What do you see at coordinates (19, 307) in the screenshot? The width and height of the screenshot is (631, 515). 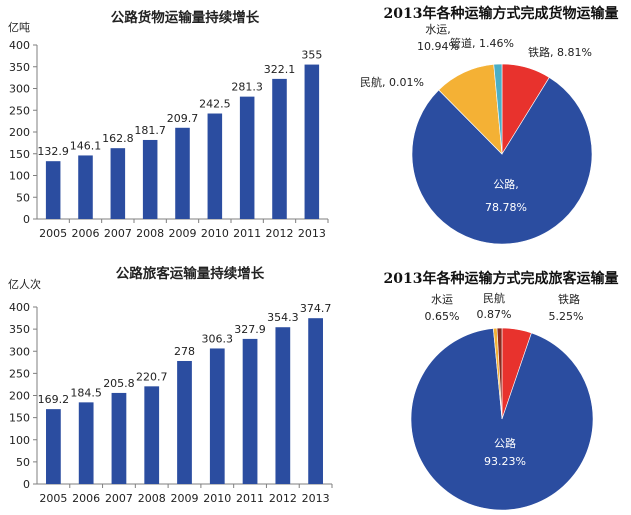 I see `passenger-y-tick-label: 400` at bounding box center [19, 307].